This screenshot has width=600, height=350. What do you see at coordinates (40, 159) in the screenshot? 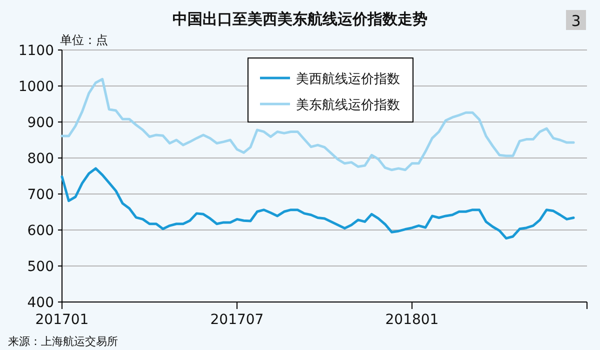
I see `y-tick-label: 800` at bounding box center [40, 159].